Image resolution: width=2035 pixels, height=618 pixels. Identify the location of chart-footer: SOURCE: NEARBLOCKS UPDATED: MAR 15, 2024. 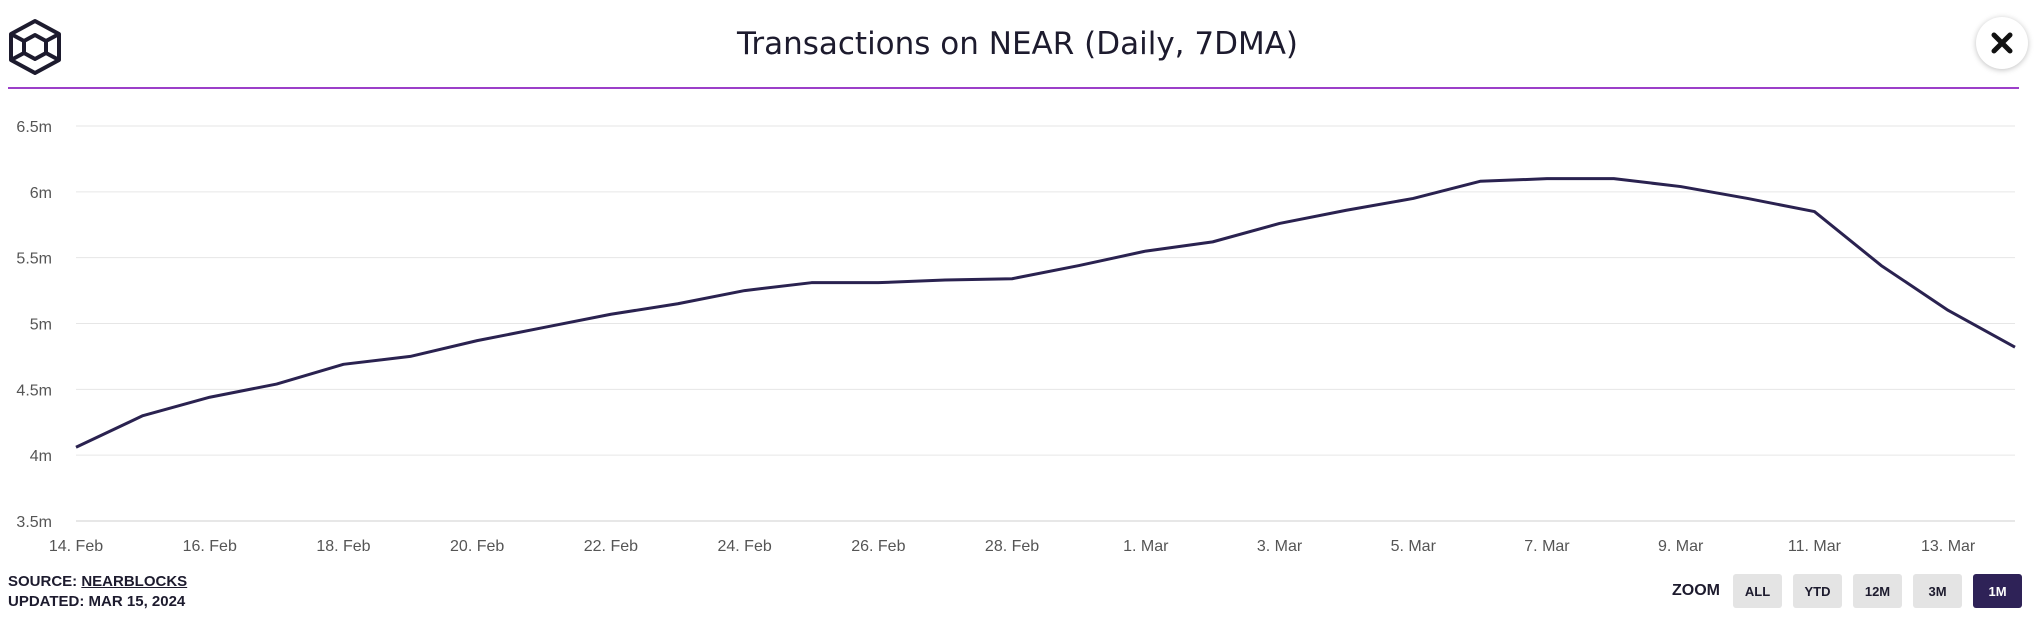
(97, 592).